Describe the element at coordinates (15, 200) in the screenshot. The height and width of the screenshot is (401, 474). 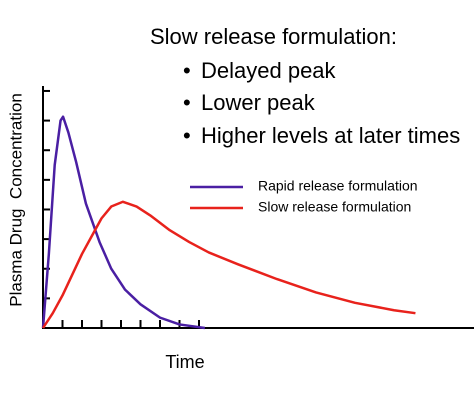
I see `y-axis-label: Plasma Drug Concentration` at that location.